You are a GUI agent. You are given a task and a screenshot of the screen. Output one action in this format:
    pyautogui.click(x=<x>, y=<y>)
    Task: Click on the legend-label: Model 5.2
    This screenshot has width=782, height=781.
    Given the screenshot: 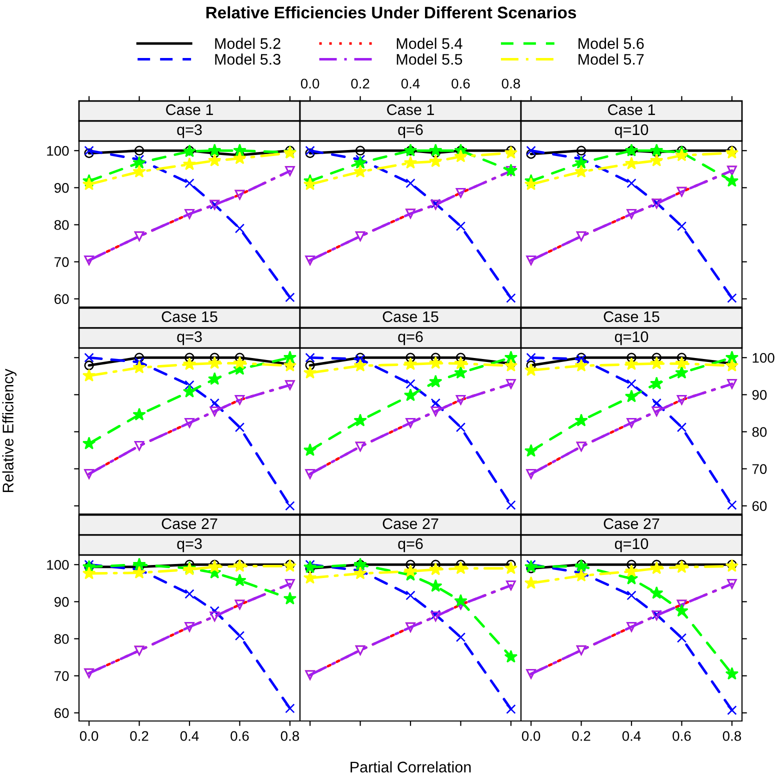 What is the action you would take?
    pyautogui.click(x=247, y=43)
    